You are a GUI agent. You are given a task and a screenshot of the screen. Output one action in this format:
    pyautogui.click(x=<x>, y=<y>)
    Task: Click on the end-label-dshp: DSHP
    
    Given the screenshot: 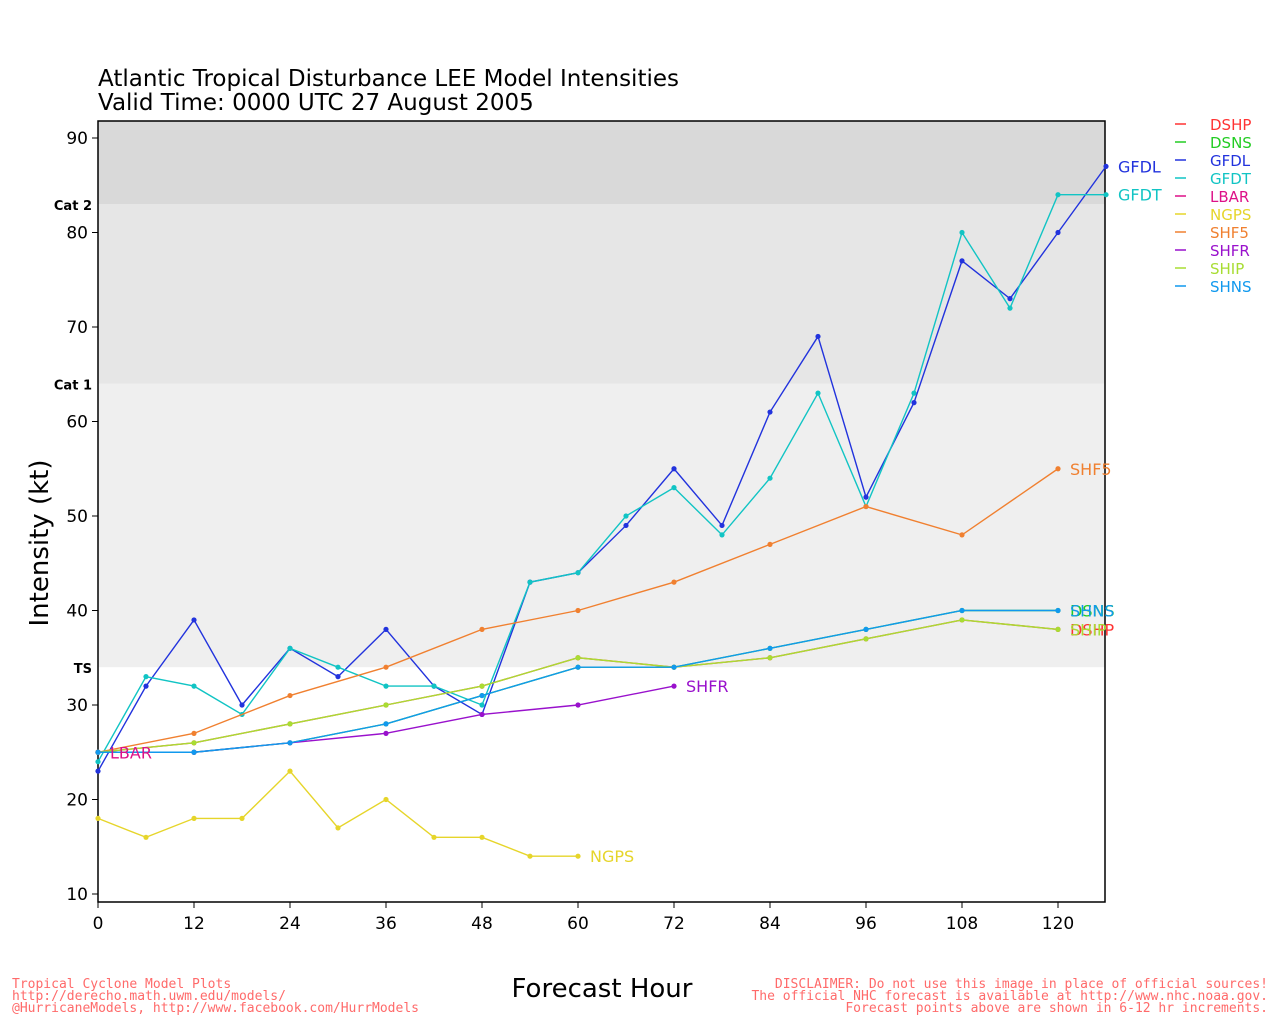 What is the action you would take?
    pyautogui.click(x=1092, y=629)
    